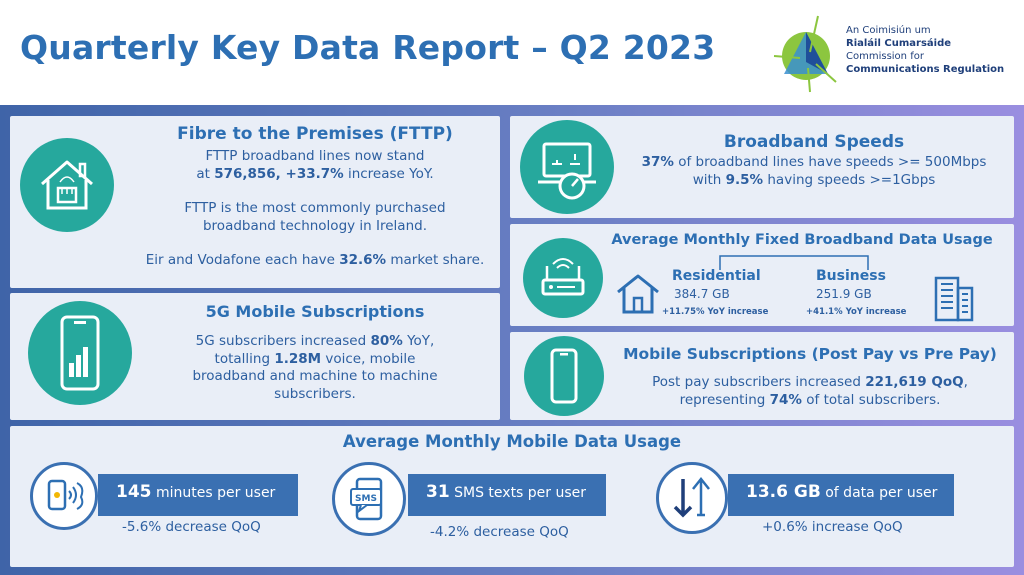 The height and width of the screenshot is (575, 1024). What do you see at coordinates (856, 312) in the screenshot?
I see `business-change: +41.1% YoY increase` at bounding box center [856, 312].